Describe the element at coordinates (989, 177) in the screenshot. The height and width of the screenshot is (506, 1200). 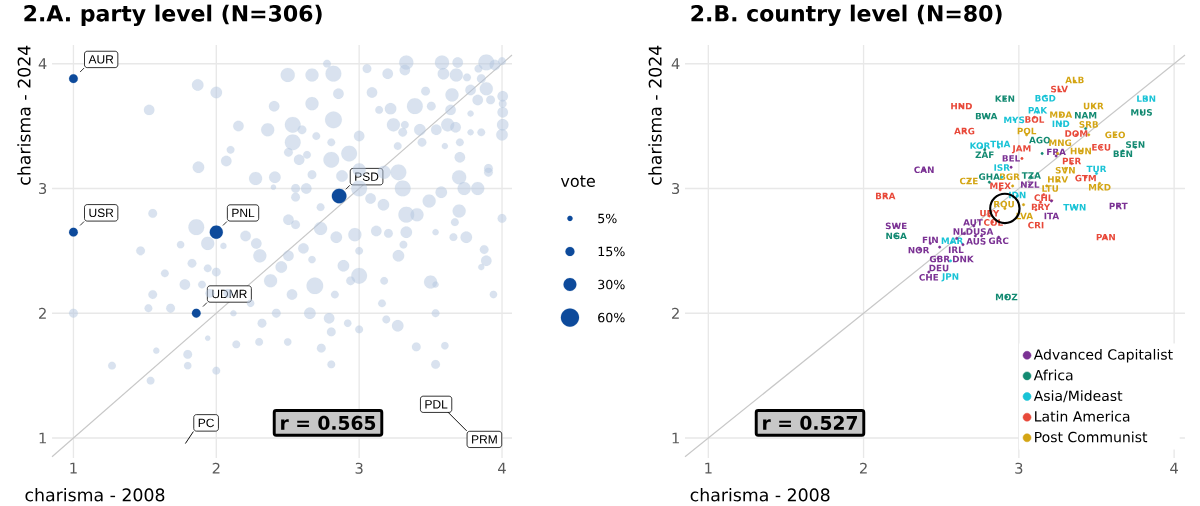
I see `annotation: GHA` at that location.